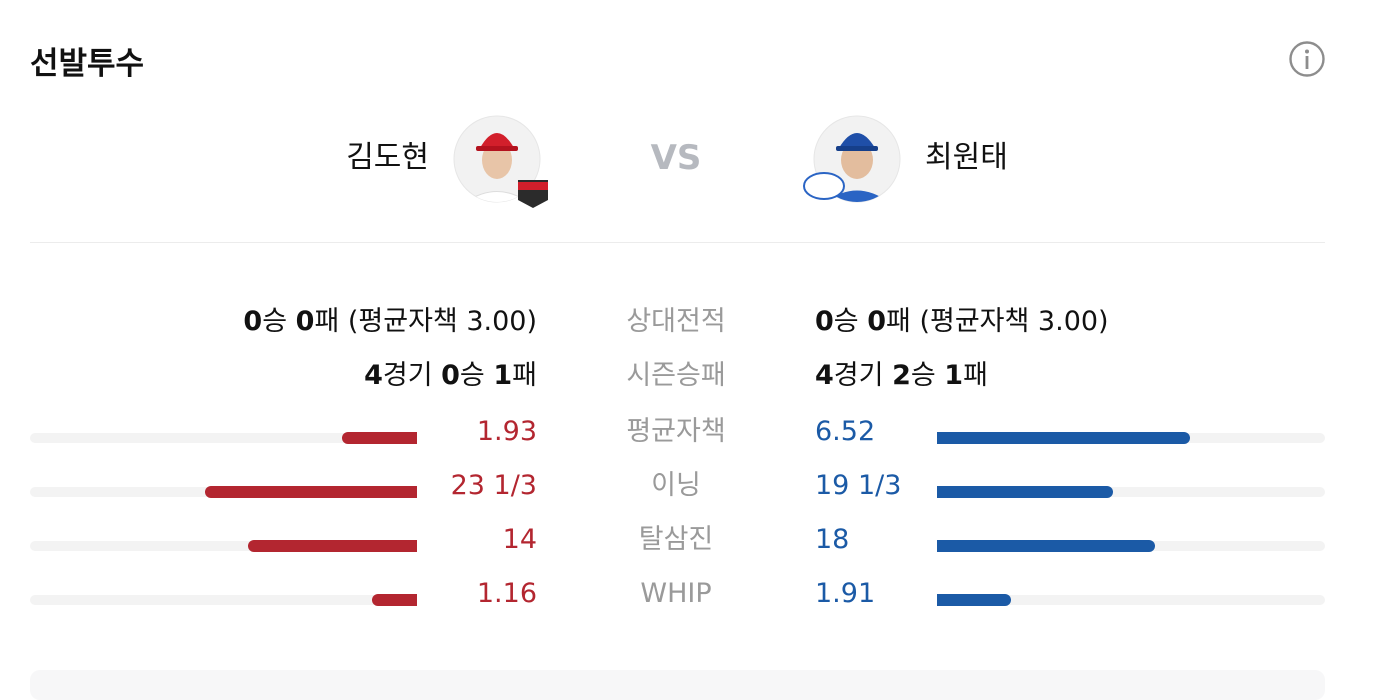 This screenshot has height=700, width=1374. I want to click on record-left: 0승 0패 (평균자책 3.00), so click(390, 321).